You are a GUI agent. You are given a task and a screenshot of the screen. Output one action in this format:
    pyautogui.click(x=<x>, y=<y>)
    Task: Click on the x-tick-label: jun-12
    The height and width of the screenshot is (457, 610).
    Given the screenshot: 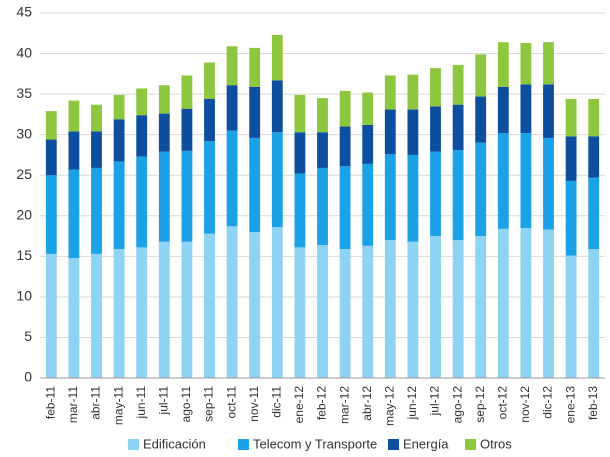 What is the action you would take?
    pyautogui.click(x=412, y=403)
    